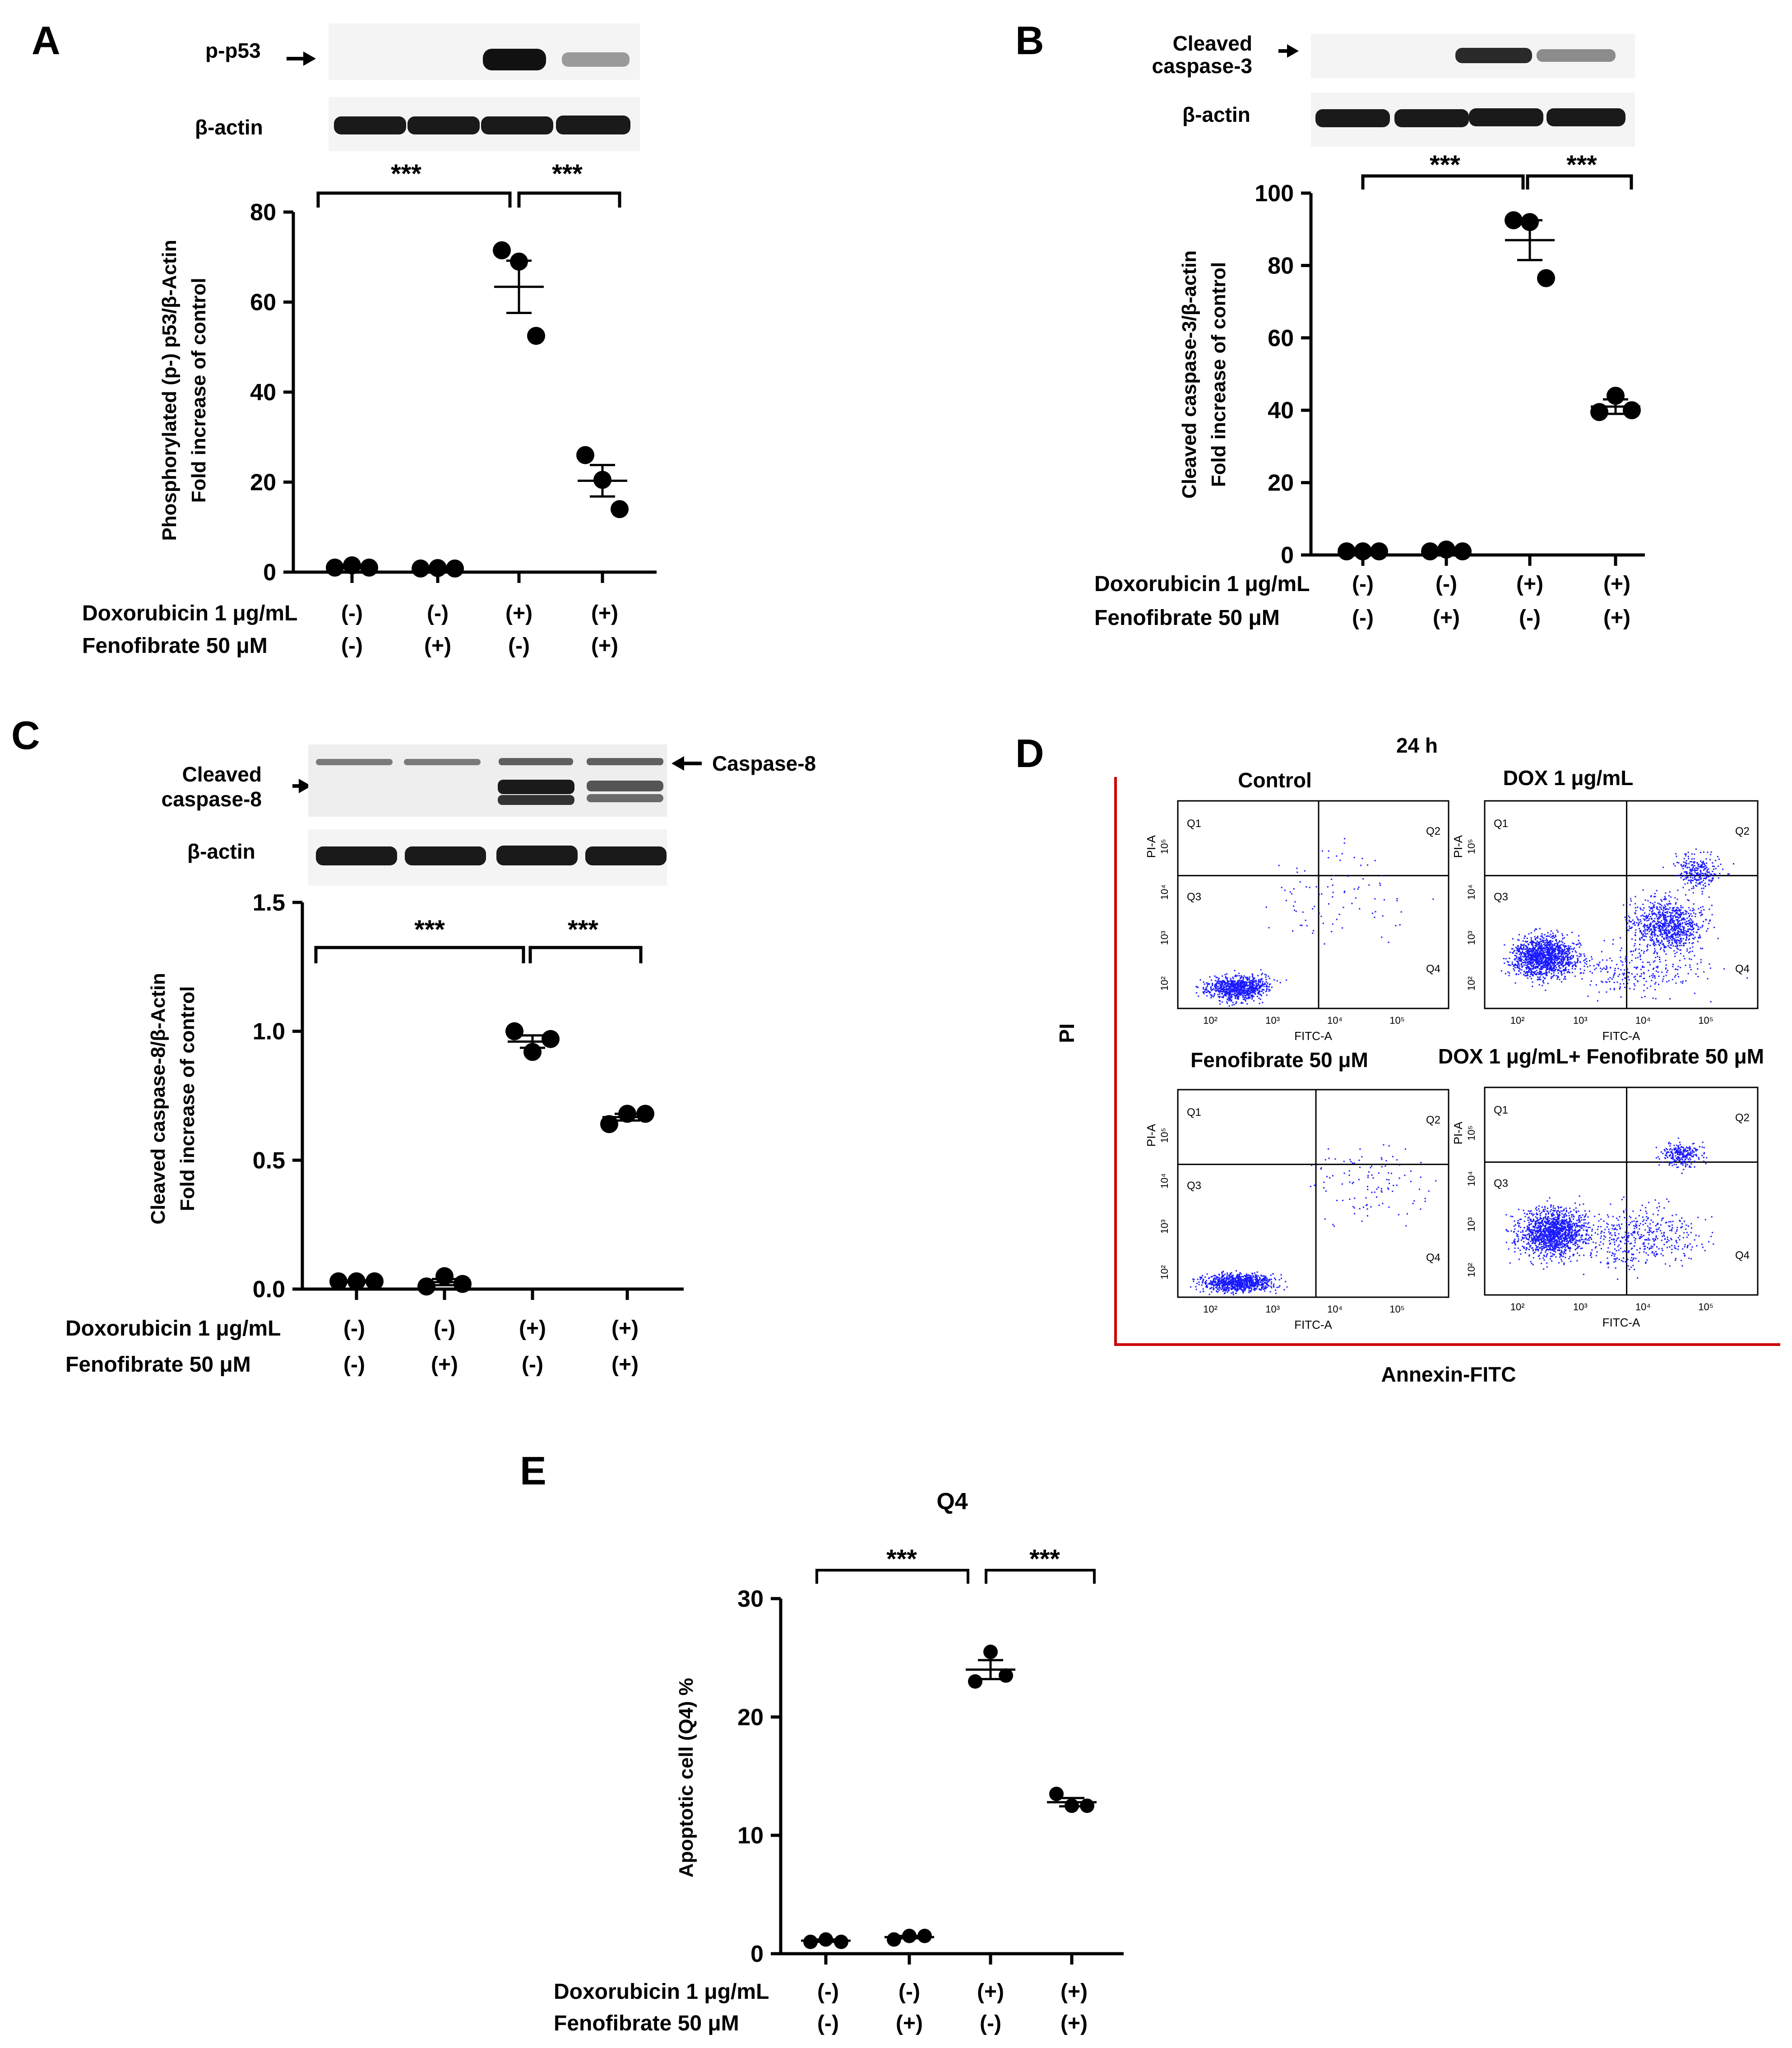  I want to click on flow-plot-fenofibrate-xtick-label: 10², so click(1210, 1309).